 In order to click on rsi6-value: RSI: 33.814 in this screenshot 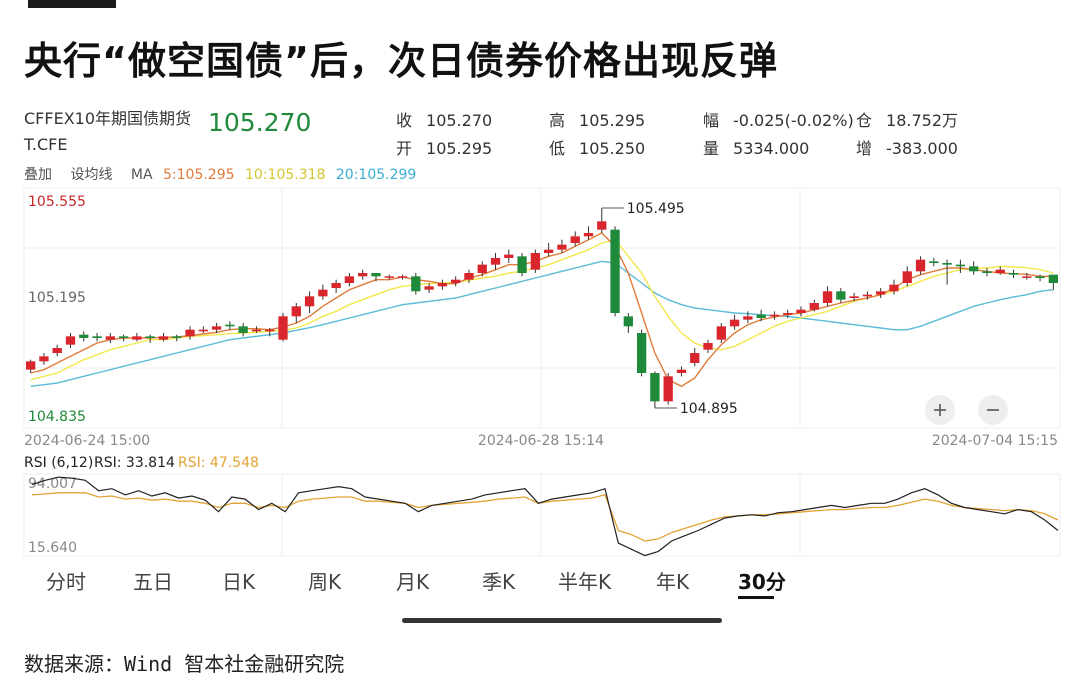, I will do `click(134, 463)`.